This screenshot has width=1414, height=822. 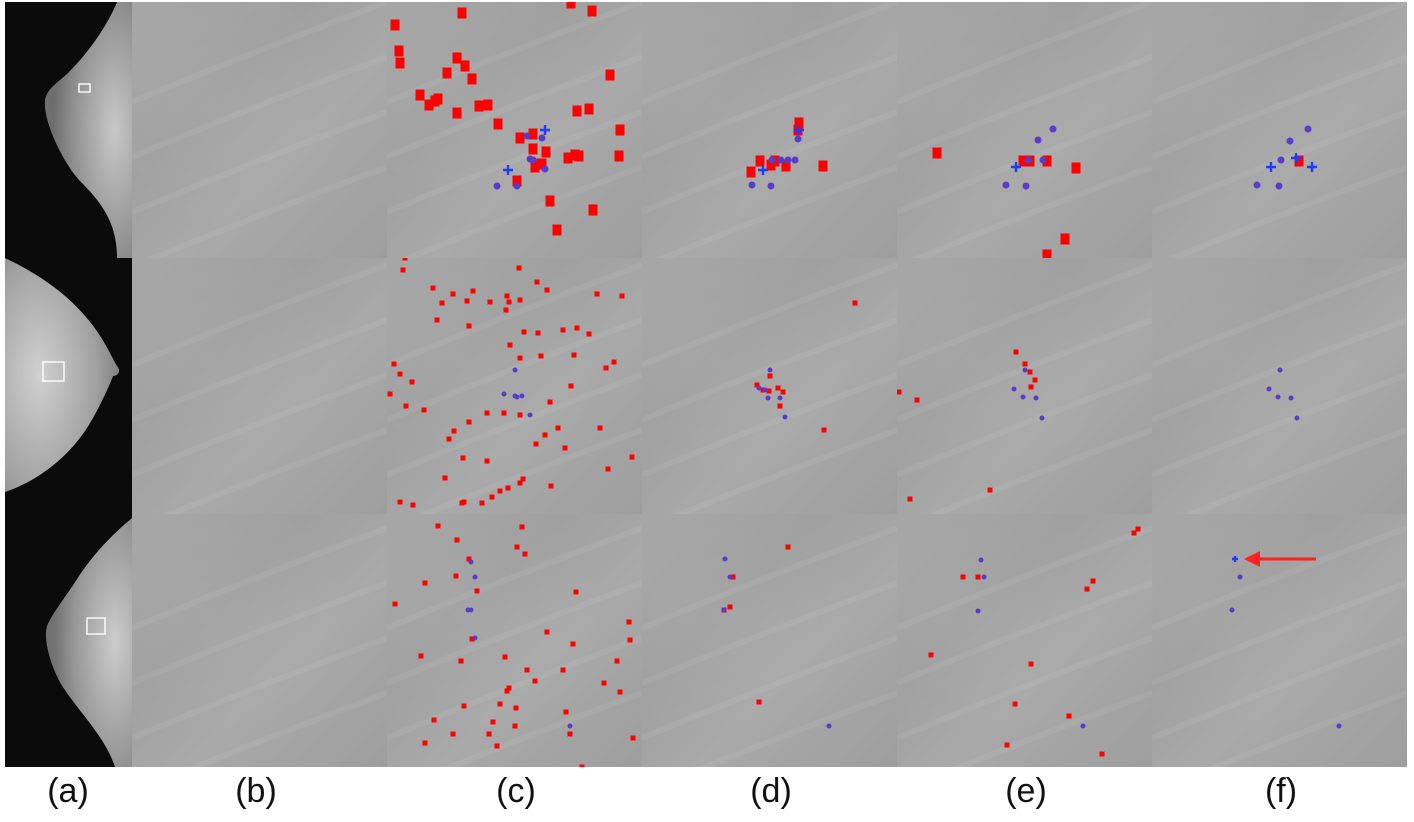 I want to click on label-f: (f), so click(x=1281, y=791).